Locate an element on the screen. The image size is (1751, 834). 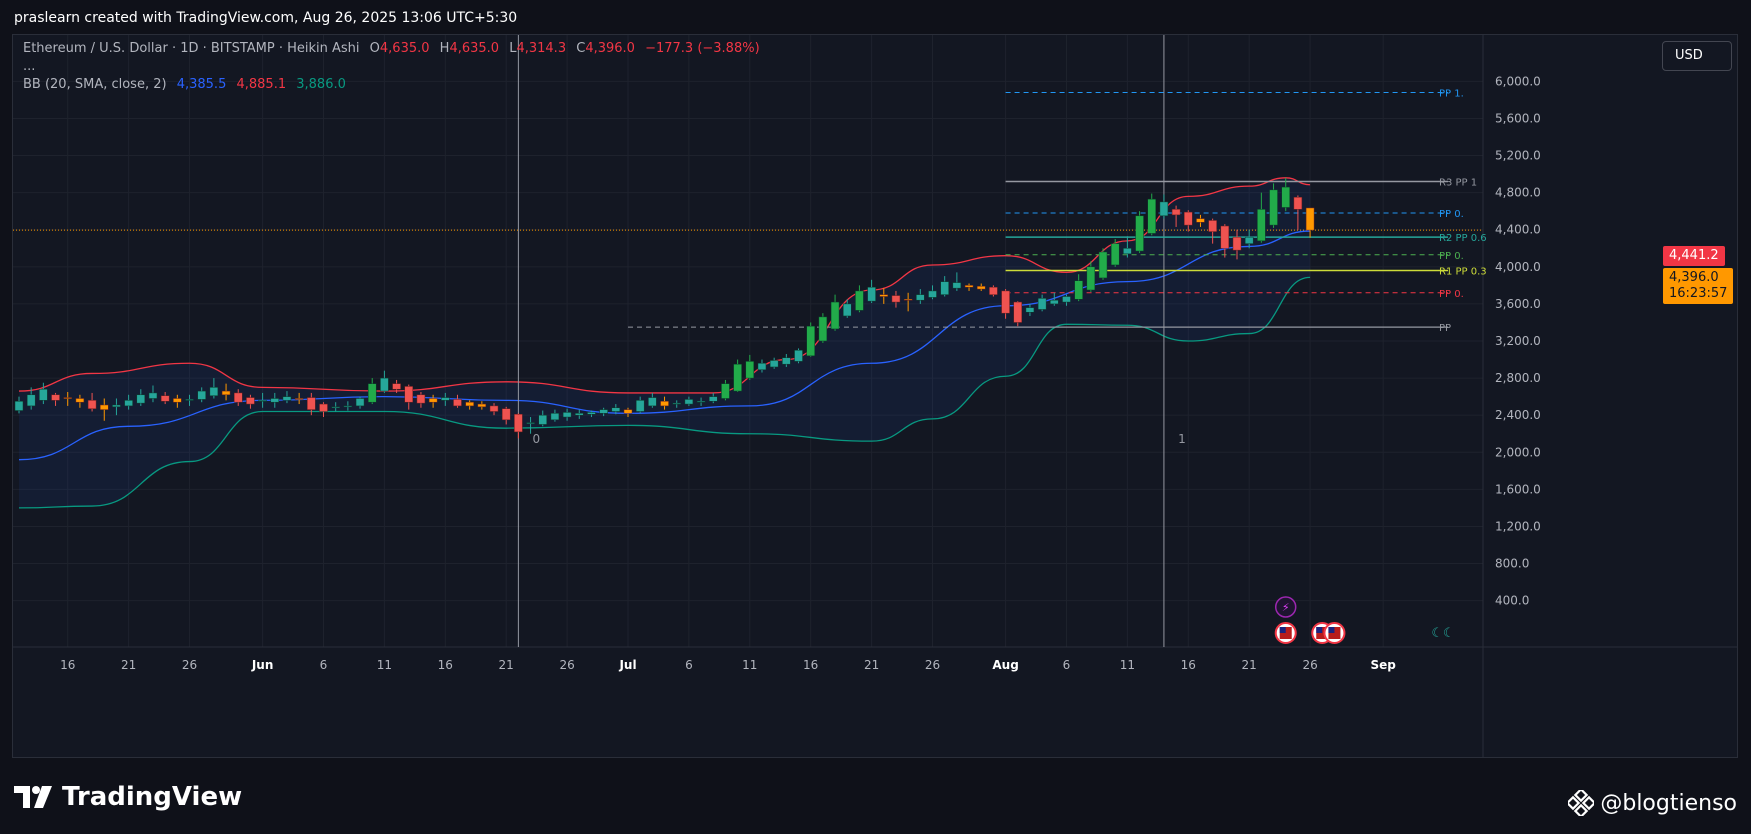
x-tick-label: 26 is located at coordinates (189, 665).